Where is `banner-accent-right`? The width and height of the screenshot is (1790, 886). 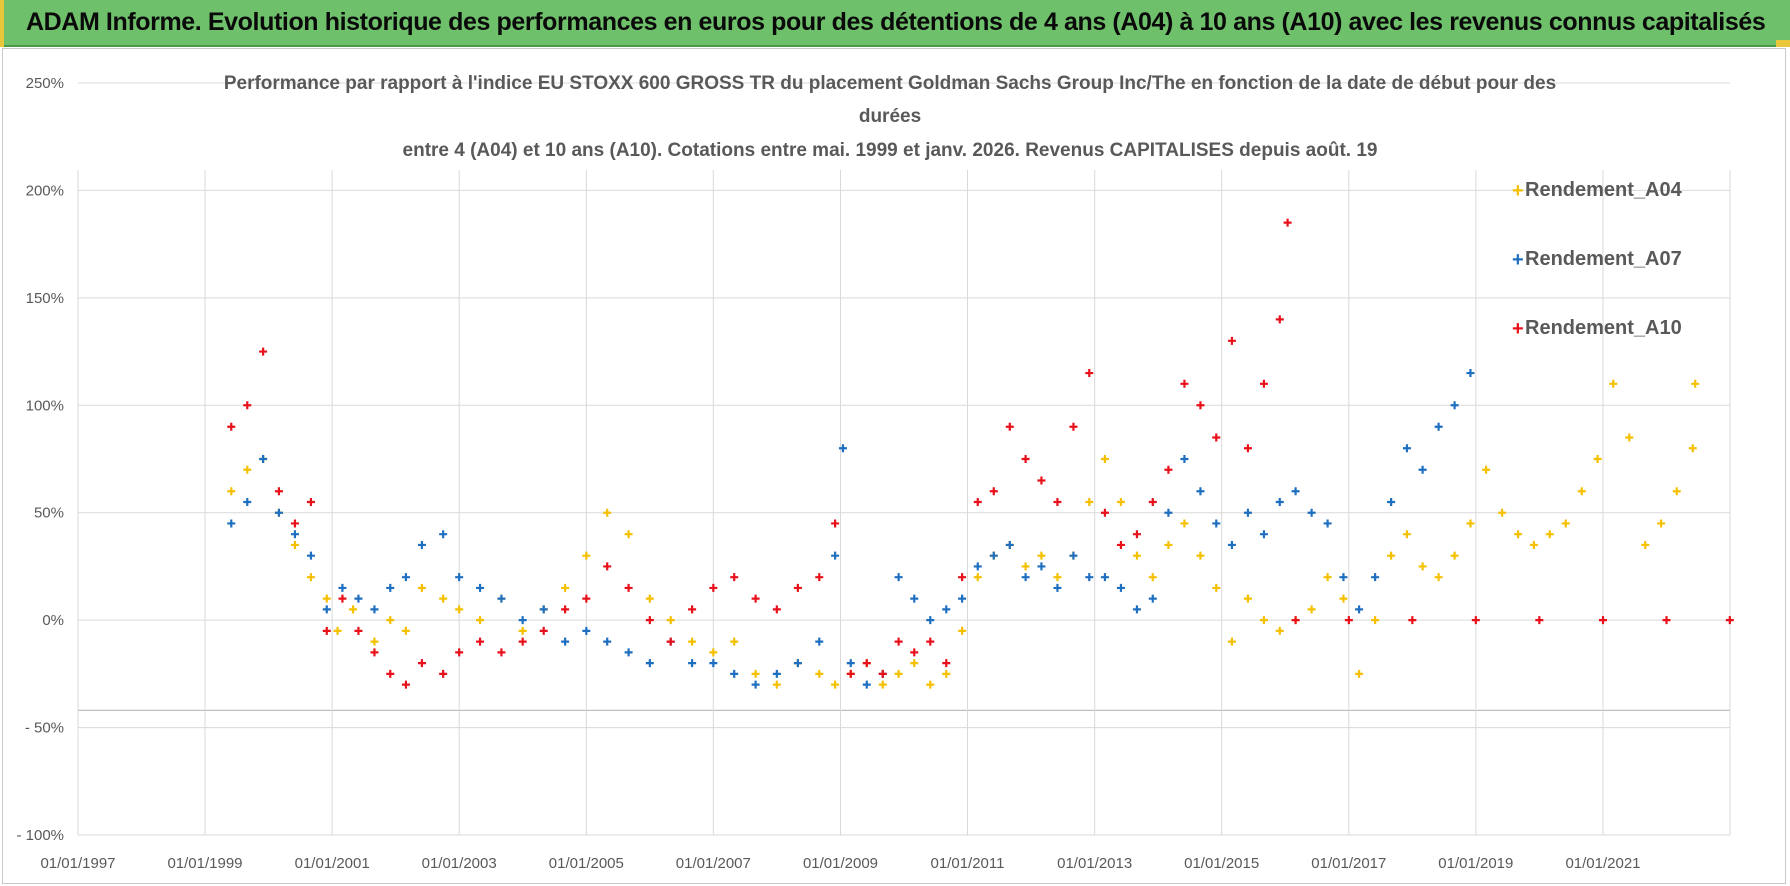 banner-accent-right is located at coordinates (1783, 43).